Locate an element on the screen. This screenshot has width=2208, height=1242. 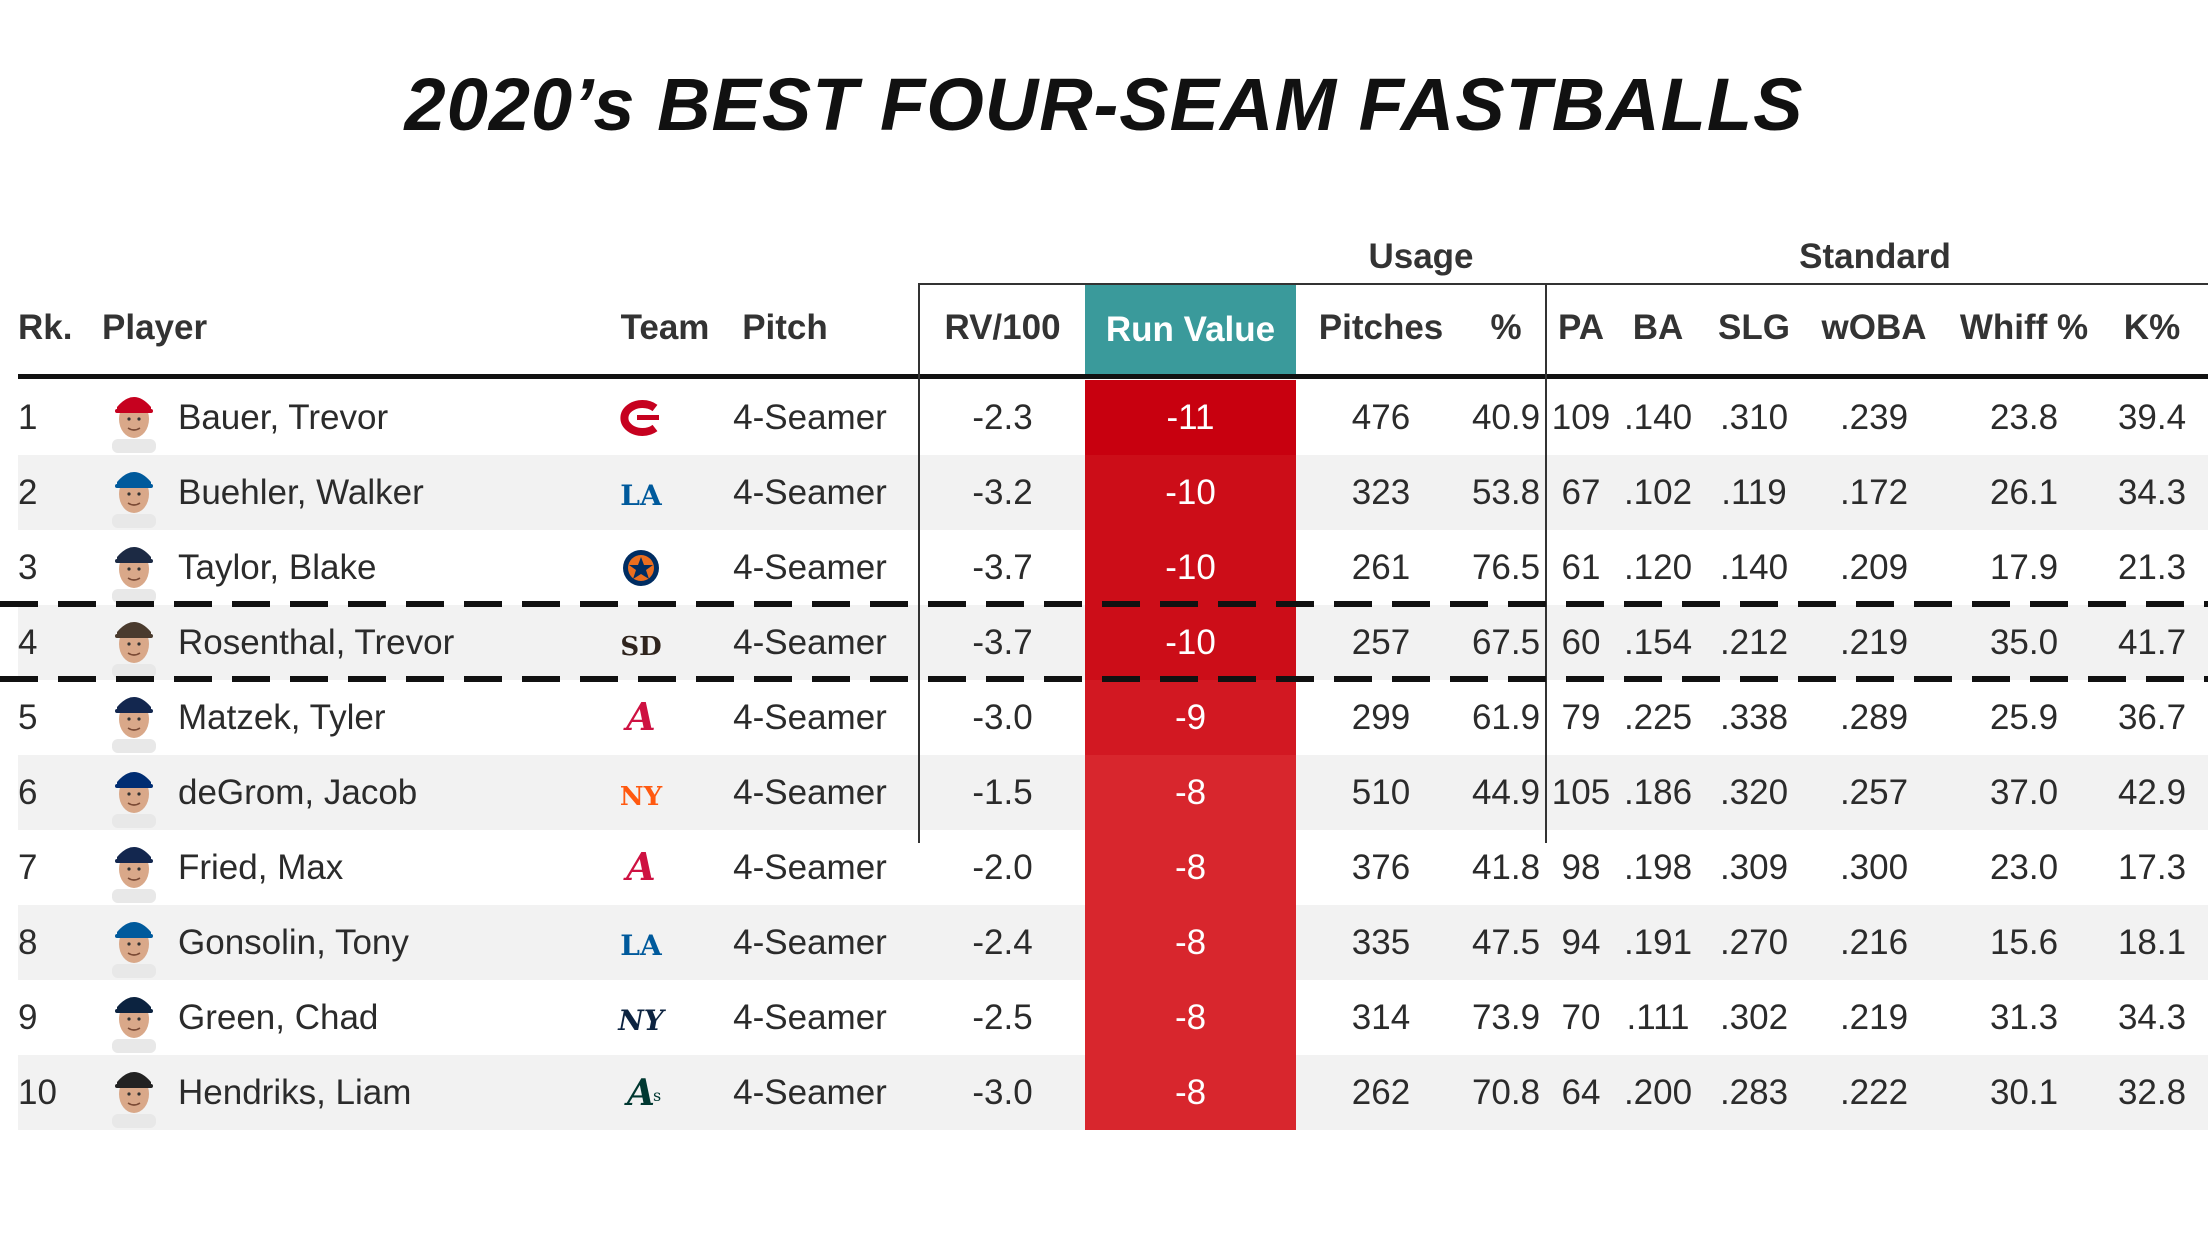
cell-player: Rosenthal, Trevor is located at coordinates (316, 642).